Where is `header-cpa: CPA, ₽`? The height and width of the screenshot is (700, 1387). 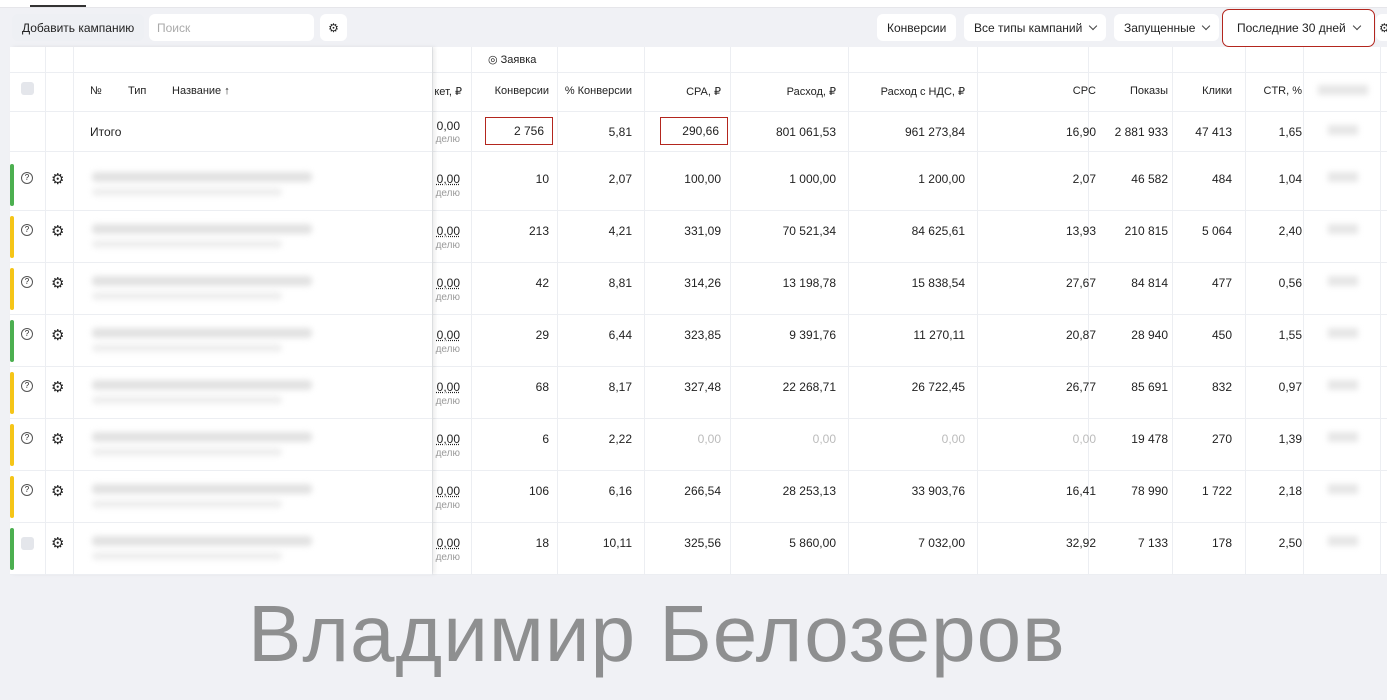
header-cpa: CPA, ₽ is located at coordinates (703, 92).